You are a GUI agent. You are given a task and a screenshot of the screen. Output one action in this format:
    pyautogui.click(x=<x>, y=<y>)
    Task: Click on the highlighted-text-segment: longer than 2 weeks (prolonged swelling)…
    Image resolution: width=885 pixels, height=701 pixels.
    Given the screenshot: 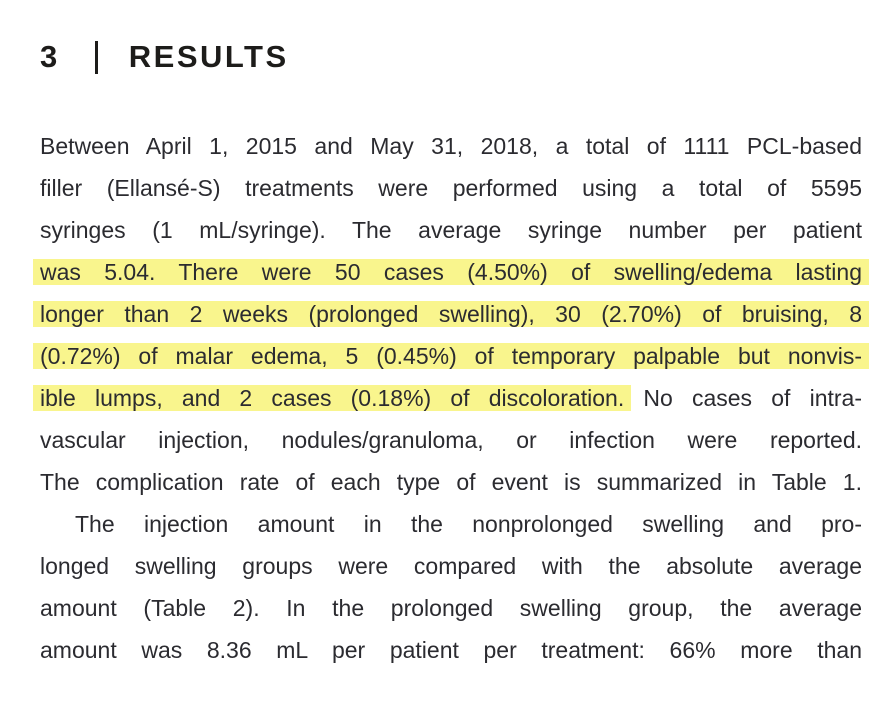 What is the action you would take?
    pyautogui.click(x=451, y=314)
    